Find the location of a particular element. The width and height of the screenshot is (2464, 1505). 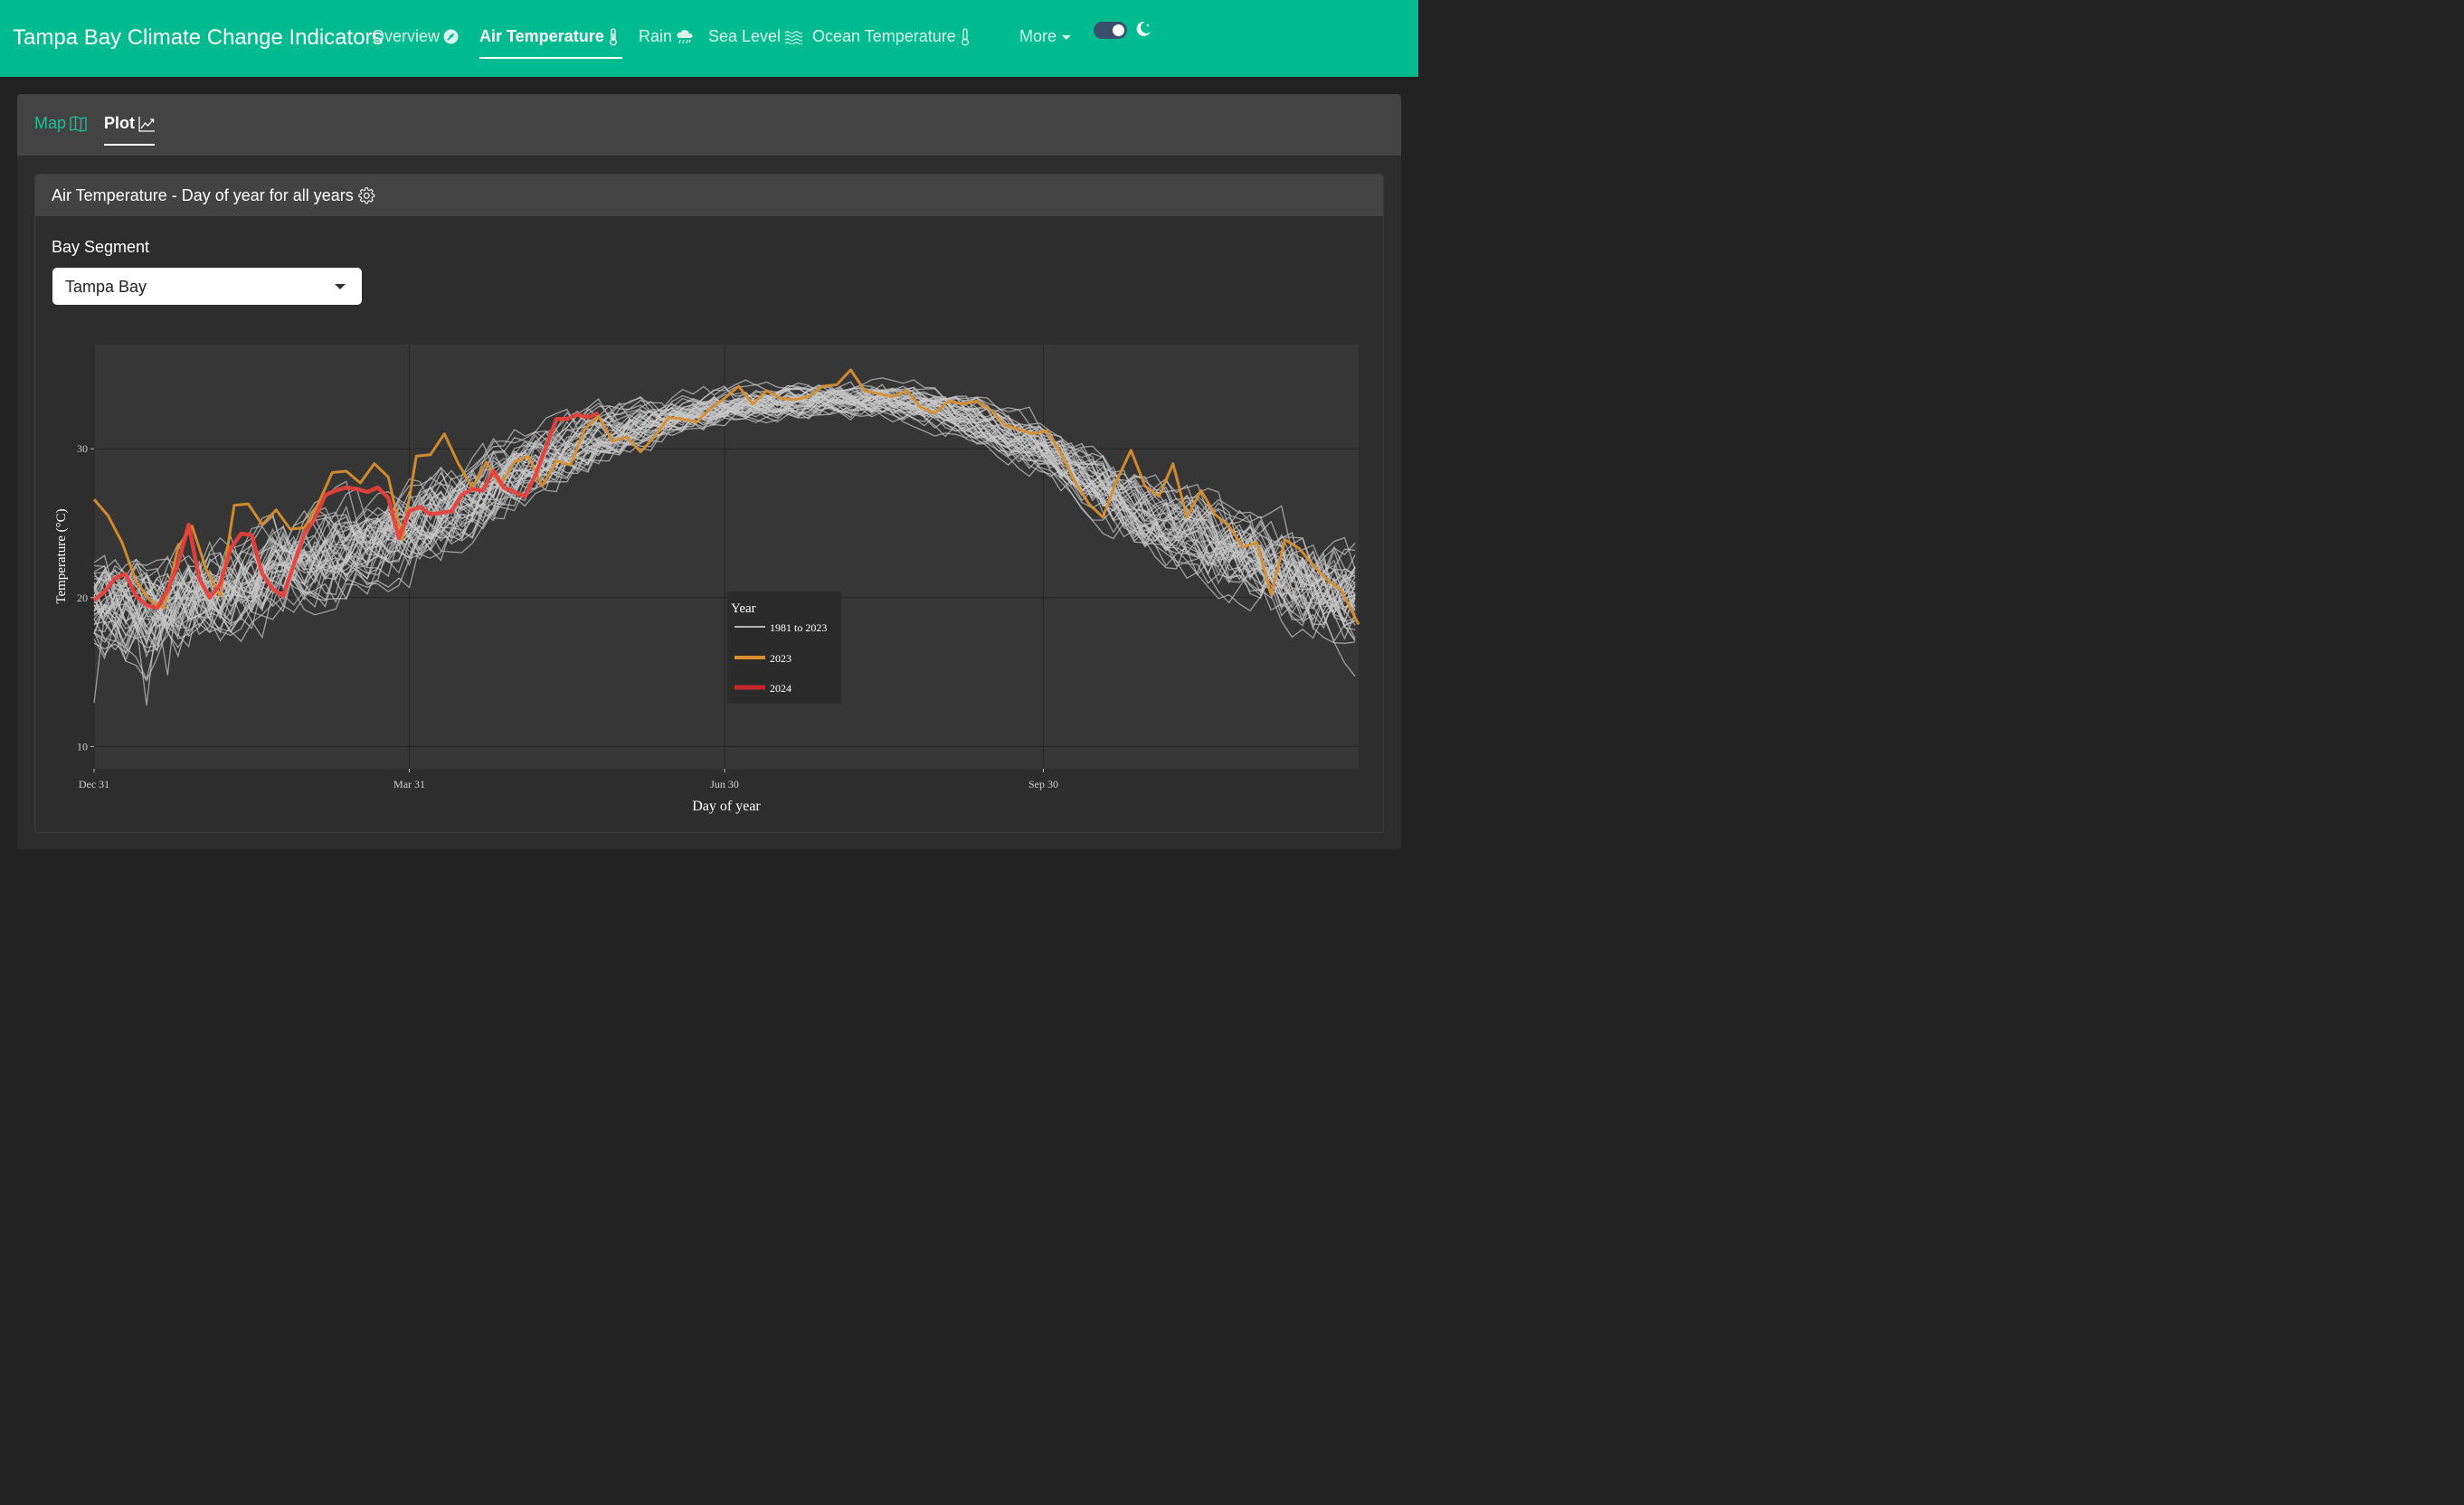

chart-line-icon is located at coordinates (147, 124).